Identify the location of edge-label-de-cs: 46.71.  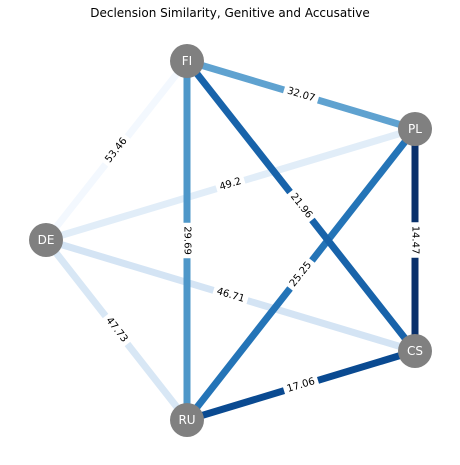
(230, 295).